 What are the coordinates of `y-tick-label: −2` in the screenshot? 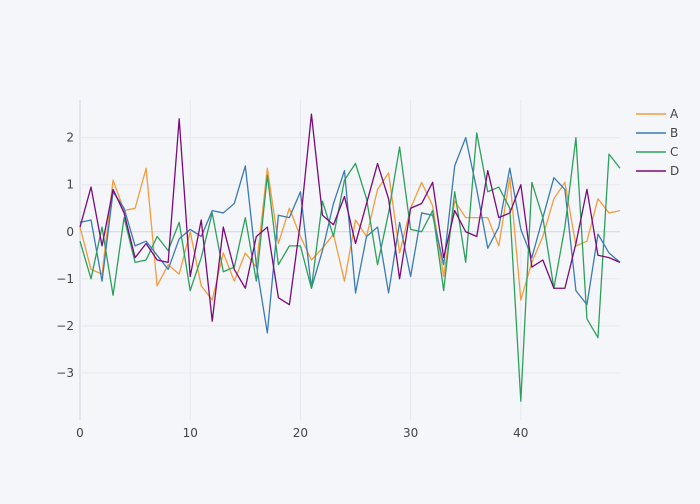 It's located at (65, 326).